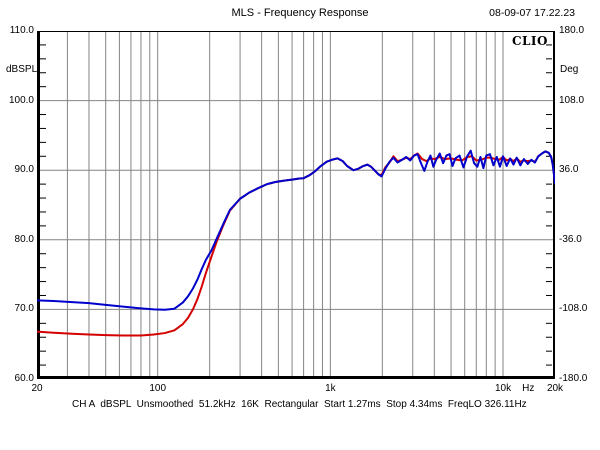  I want to click on right-axis-tick-label: 180.0, so click(572, 30).